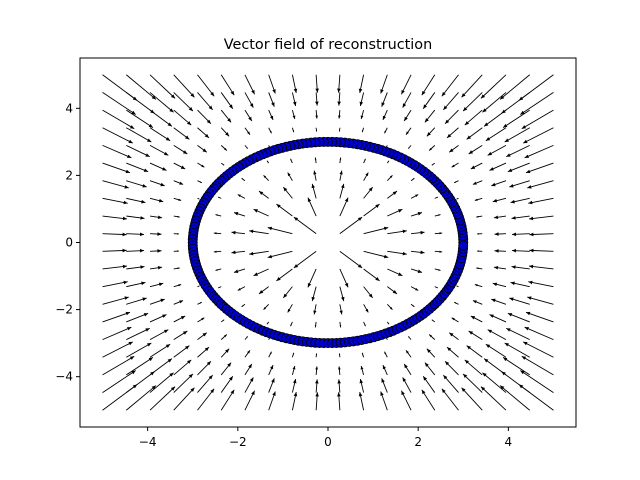 The image size is (640, 480). I want to click on x-tick-label: −2, so click(238, 442).